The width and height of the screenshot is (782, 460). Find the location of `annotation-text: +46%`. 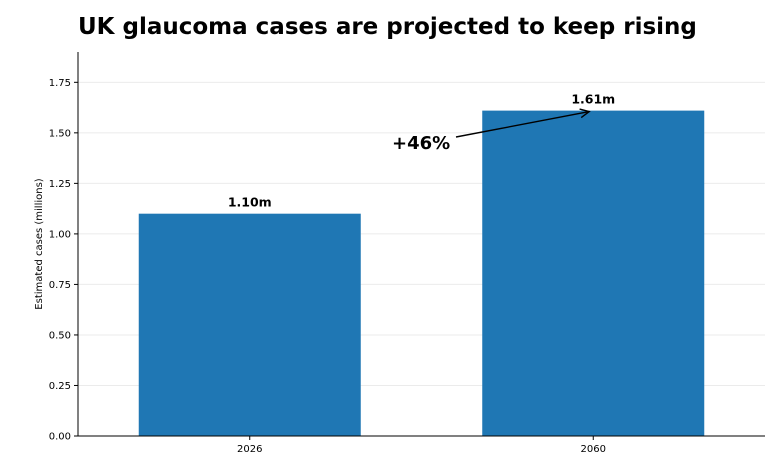

annotation-text: +46% is located at coordinates (421, 143).